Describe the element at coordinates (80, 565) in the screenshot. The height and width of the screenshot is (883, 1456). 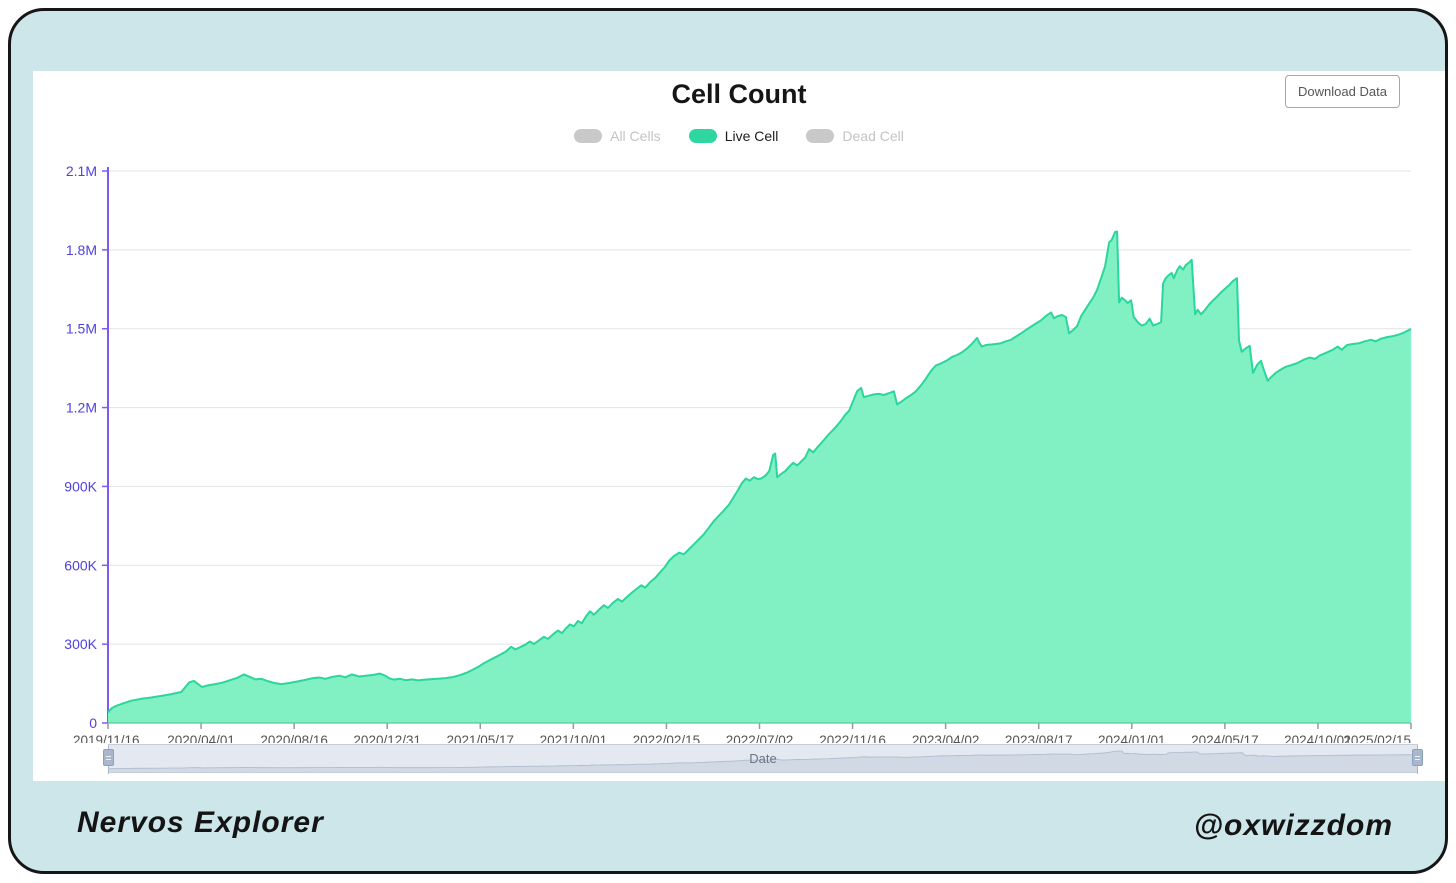
I see `svg-text: 600K` at that location.